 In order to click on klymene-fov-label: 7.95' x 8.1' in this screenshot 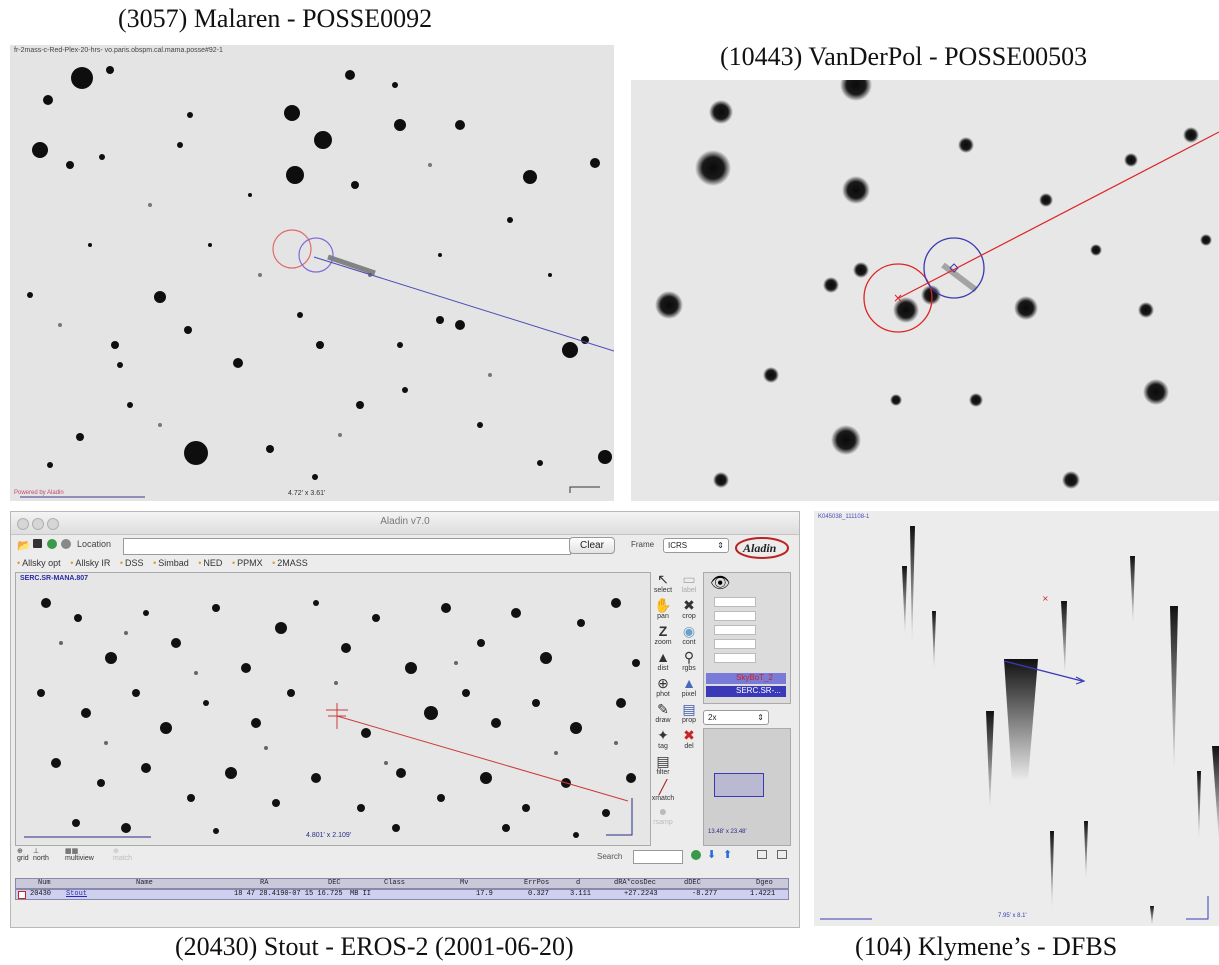, I will do `click(1012, 916)`.